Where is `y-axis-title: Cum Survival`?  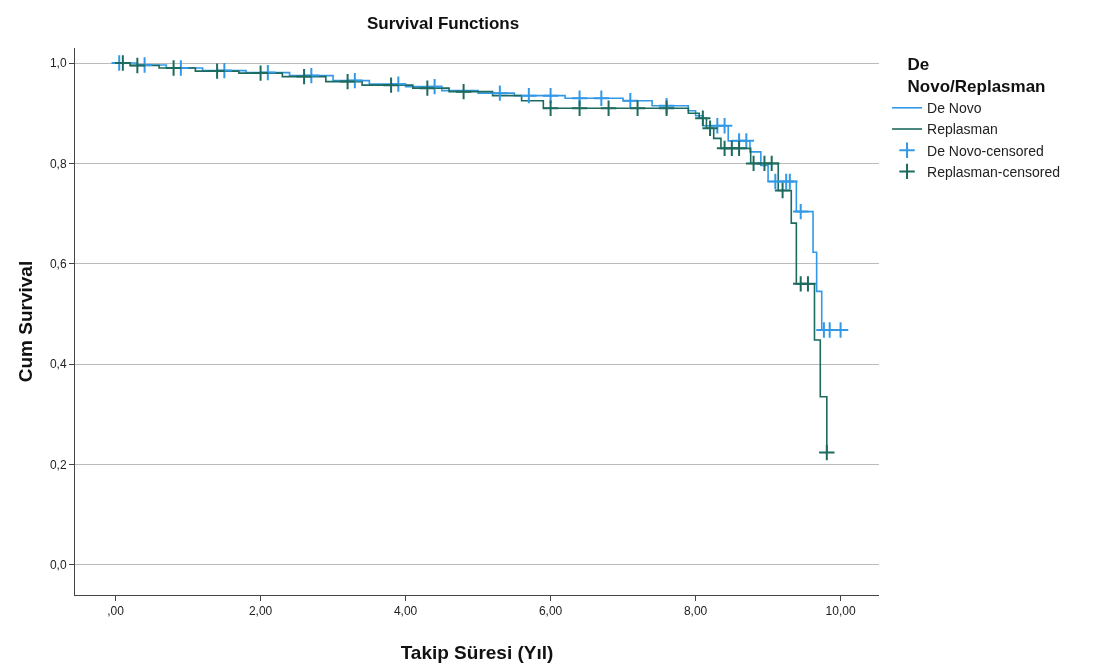
y-axis-title: Cum Survival is located at coordinates (25, 321).